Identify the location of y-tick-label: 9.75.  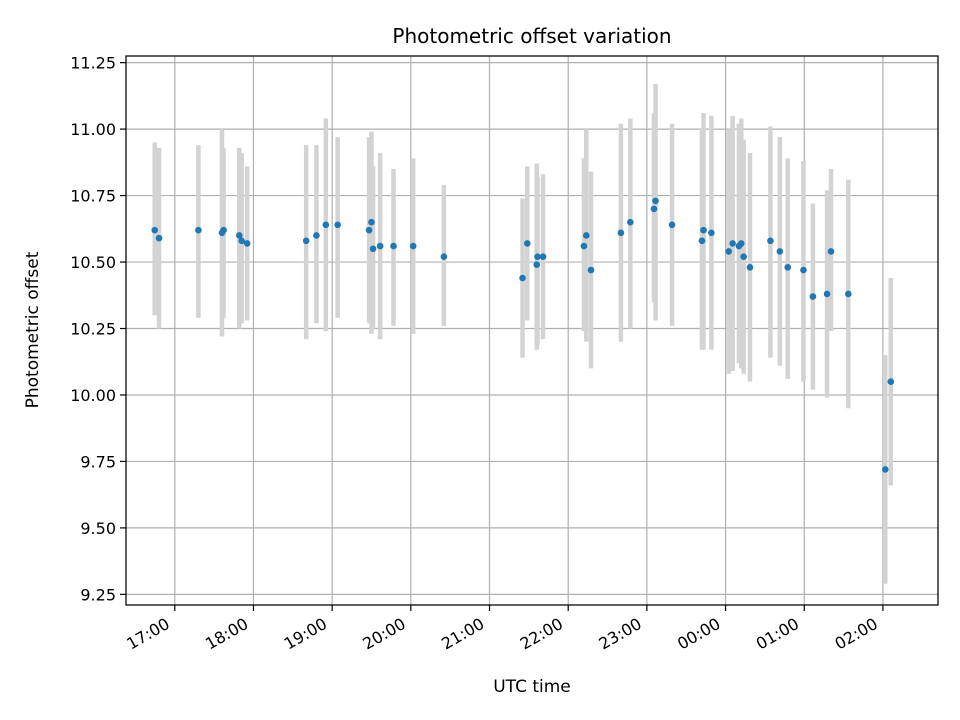
(98, 461).